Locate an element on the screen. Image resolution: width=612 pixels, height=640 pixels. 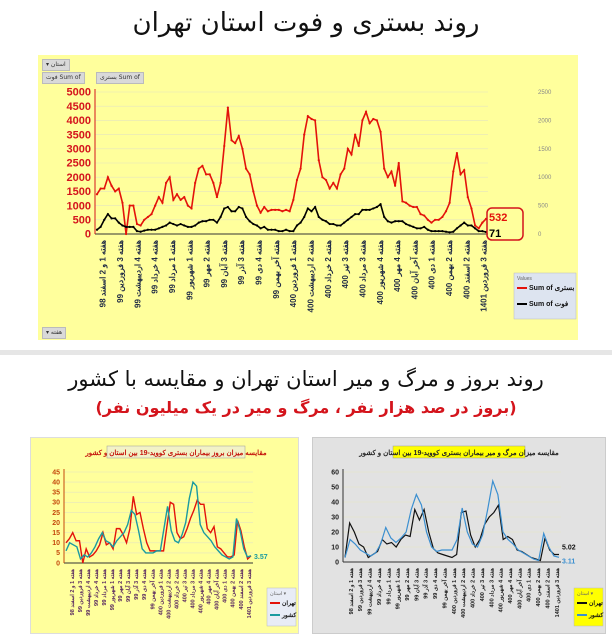
y-tick-label: 20 is located at coordinates (335, 532).